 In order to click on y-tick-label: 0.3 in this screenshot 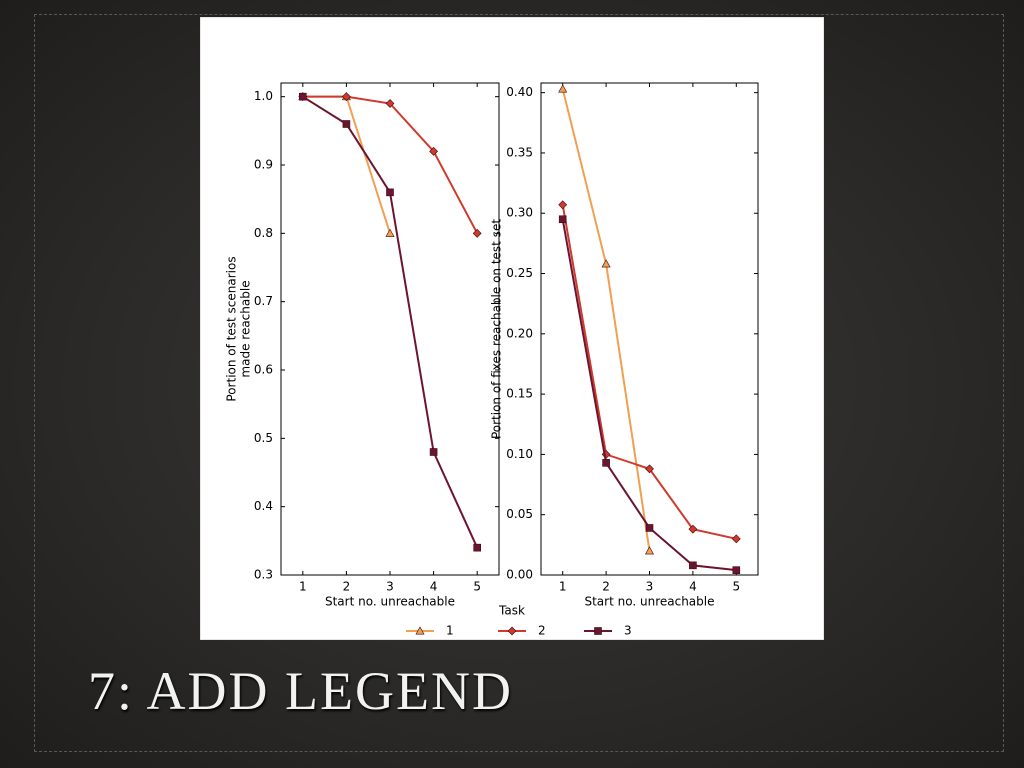, I will do `click(263, 575)`.